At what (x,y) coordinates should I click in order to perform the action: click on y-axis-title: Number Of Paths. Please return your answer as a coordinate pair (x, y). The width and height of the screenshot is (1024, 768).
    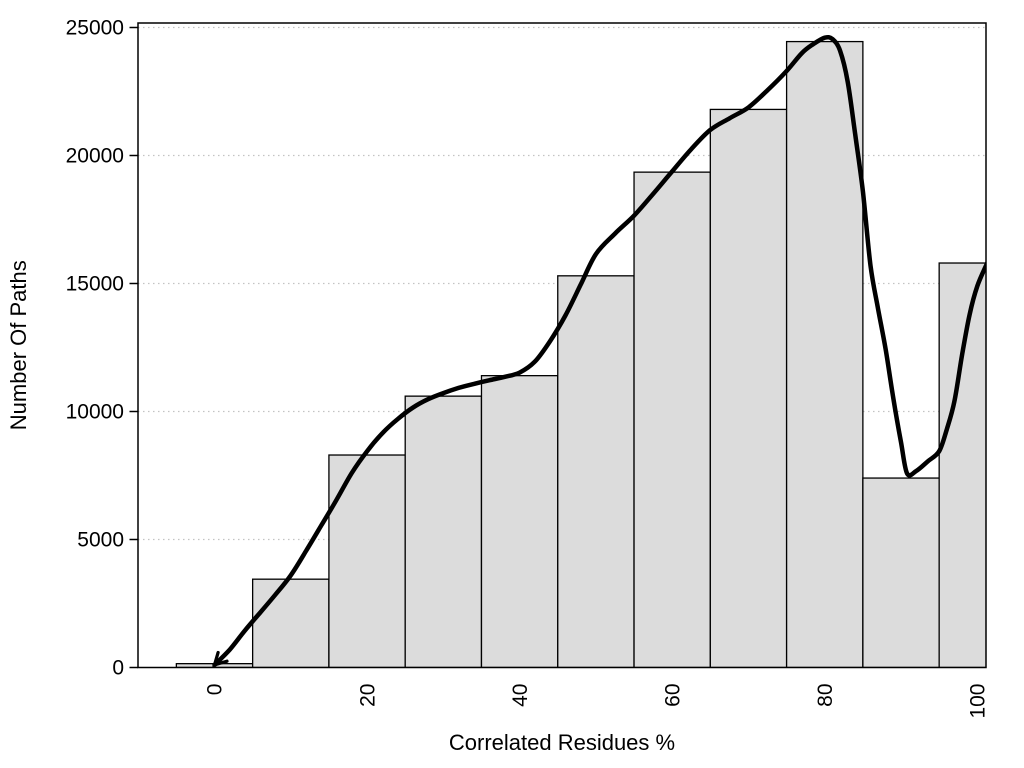
    Looking at the image, I should click on (18, 345).